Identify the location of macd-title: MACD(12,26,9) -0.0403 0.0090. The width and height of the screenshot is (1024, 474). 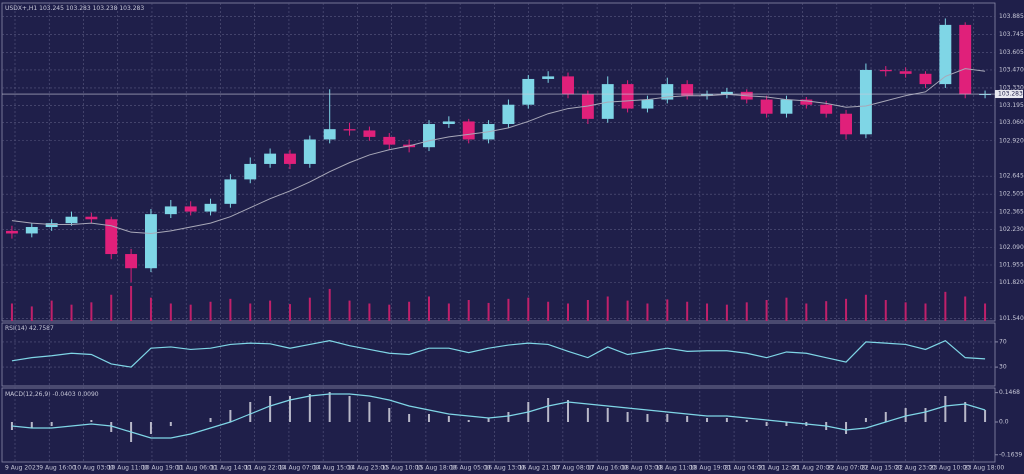
(52, 394).